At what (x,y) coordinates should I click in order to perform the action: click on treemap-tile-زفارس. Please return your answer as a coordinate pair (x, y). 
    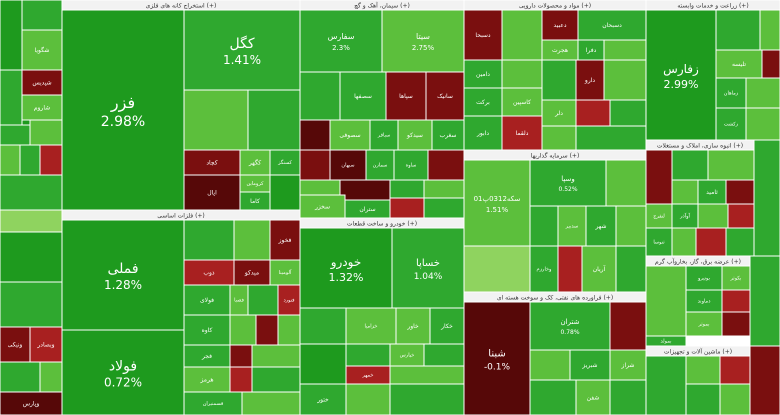
    Looking at the image, I should click on (681, 75).